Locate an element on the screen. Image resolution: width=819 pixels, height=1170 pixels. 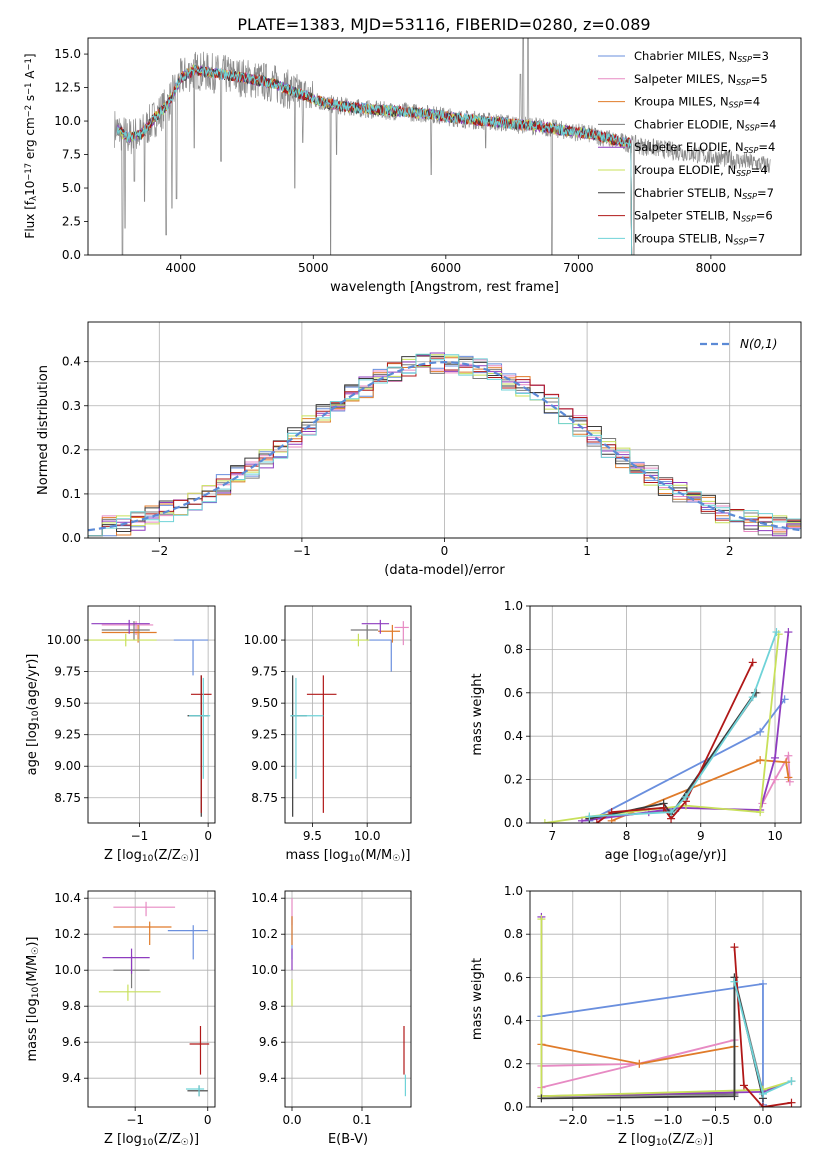
y-tick-label: 0.4 is located at coordinates (513, 1021).